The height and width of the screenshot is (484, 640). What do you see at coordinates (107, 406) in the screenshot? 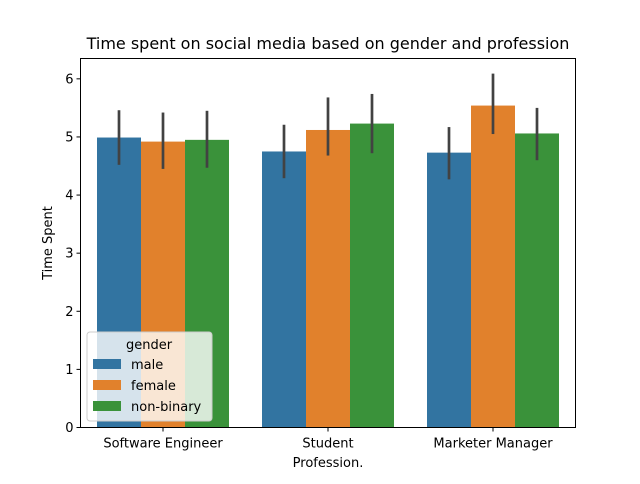
I see `legend-swatch-non-binary` at bounding box center [107, 406].